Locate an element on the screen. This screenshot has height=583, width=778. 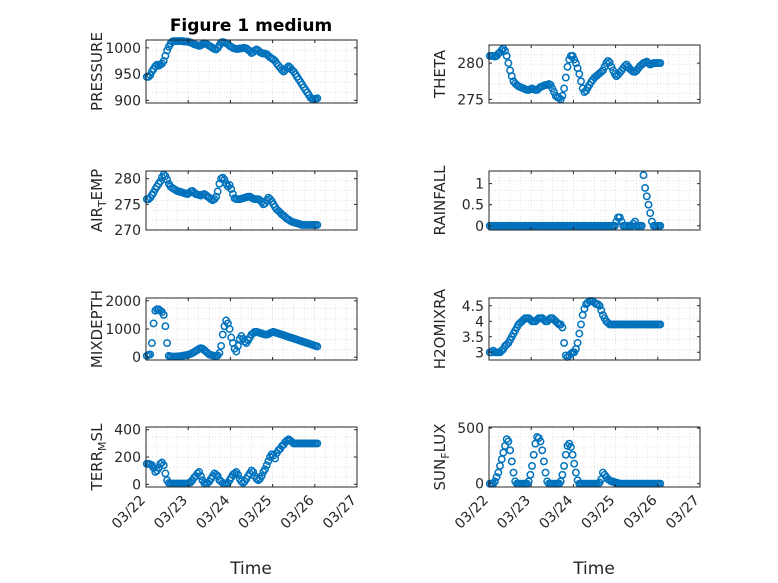
y-axis-label: MIXDEPTH is located at coordinates (97, 329).